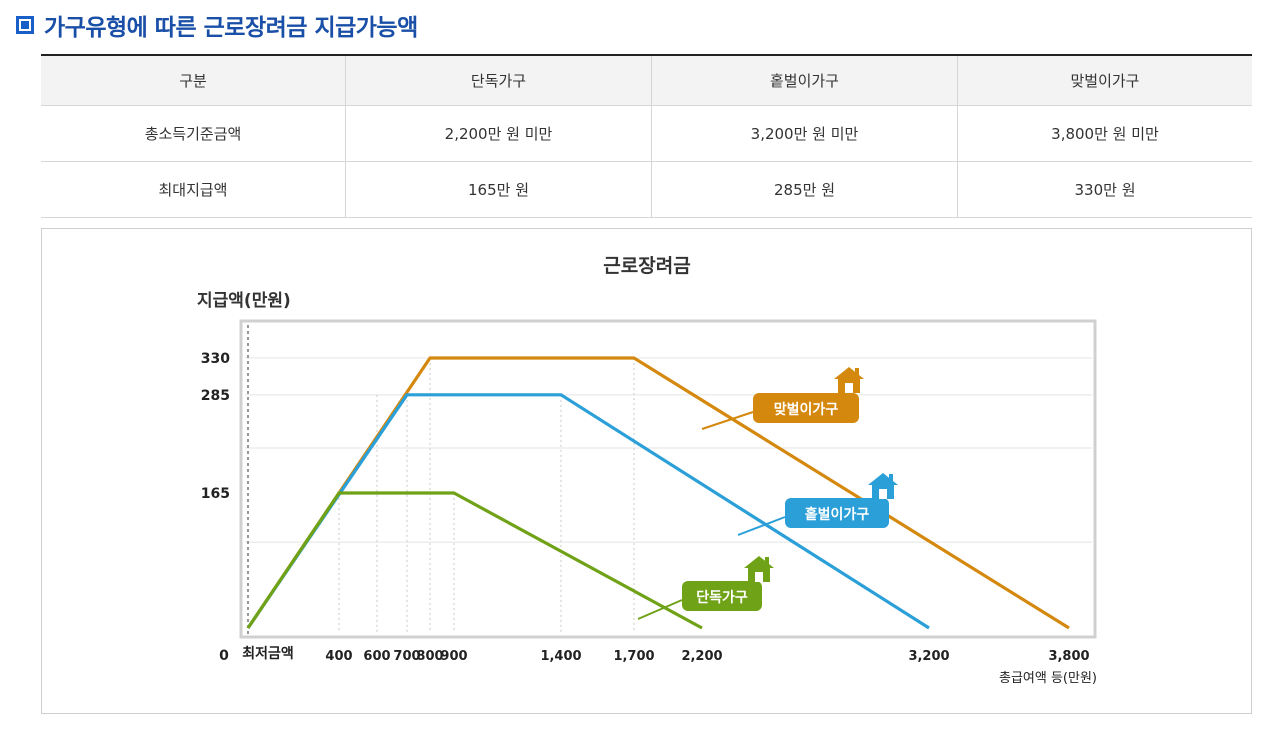 Image resolution: width=1274 pixels, height=732 pixels. What do you see at coordinates (633, 656) in the screenshot?
I see `x-tick-label: 1,700` at bounding box center [633, 656].